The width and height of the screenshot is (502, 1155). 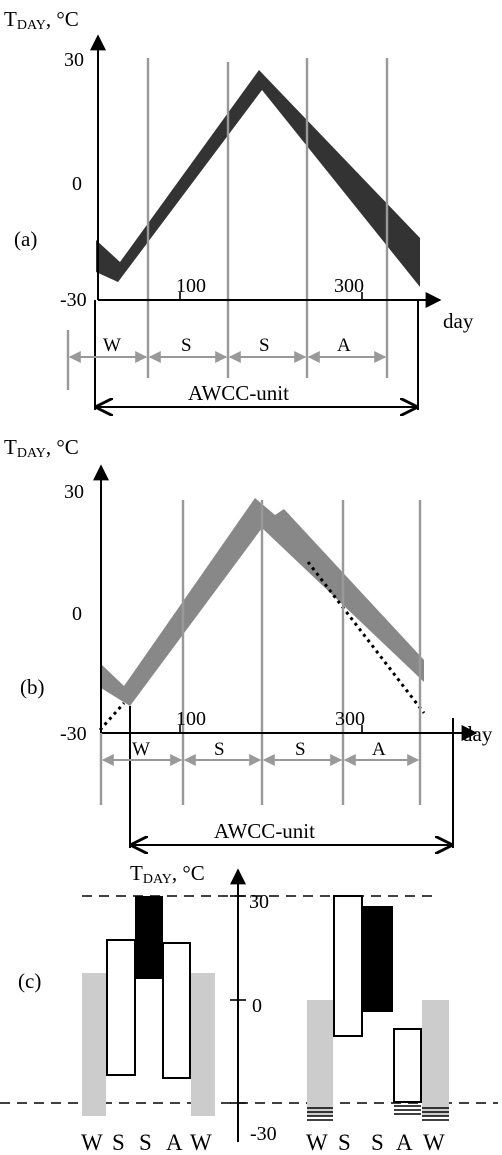 I want to click on panel-b-y-tick: 30, so click(x=74, y=492).